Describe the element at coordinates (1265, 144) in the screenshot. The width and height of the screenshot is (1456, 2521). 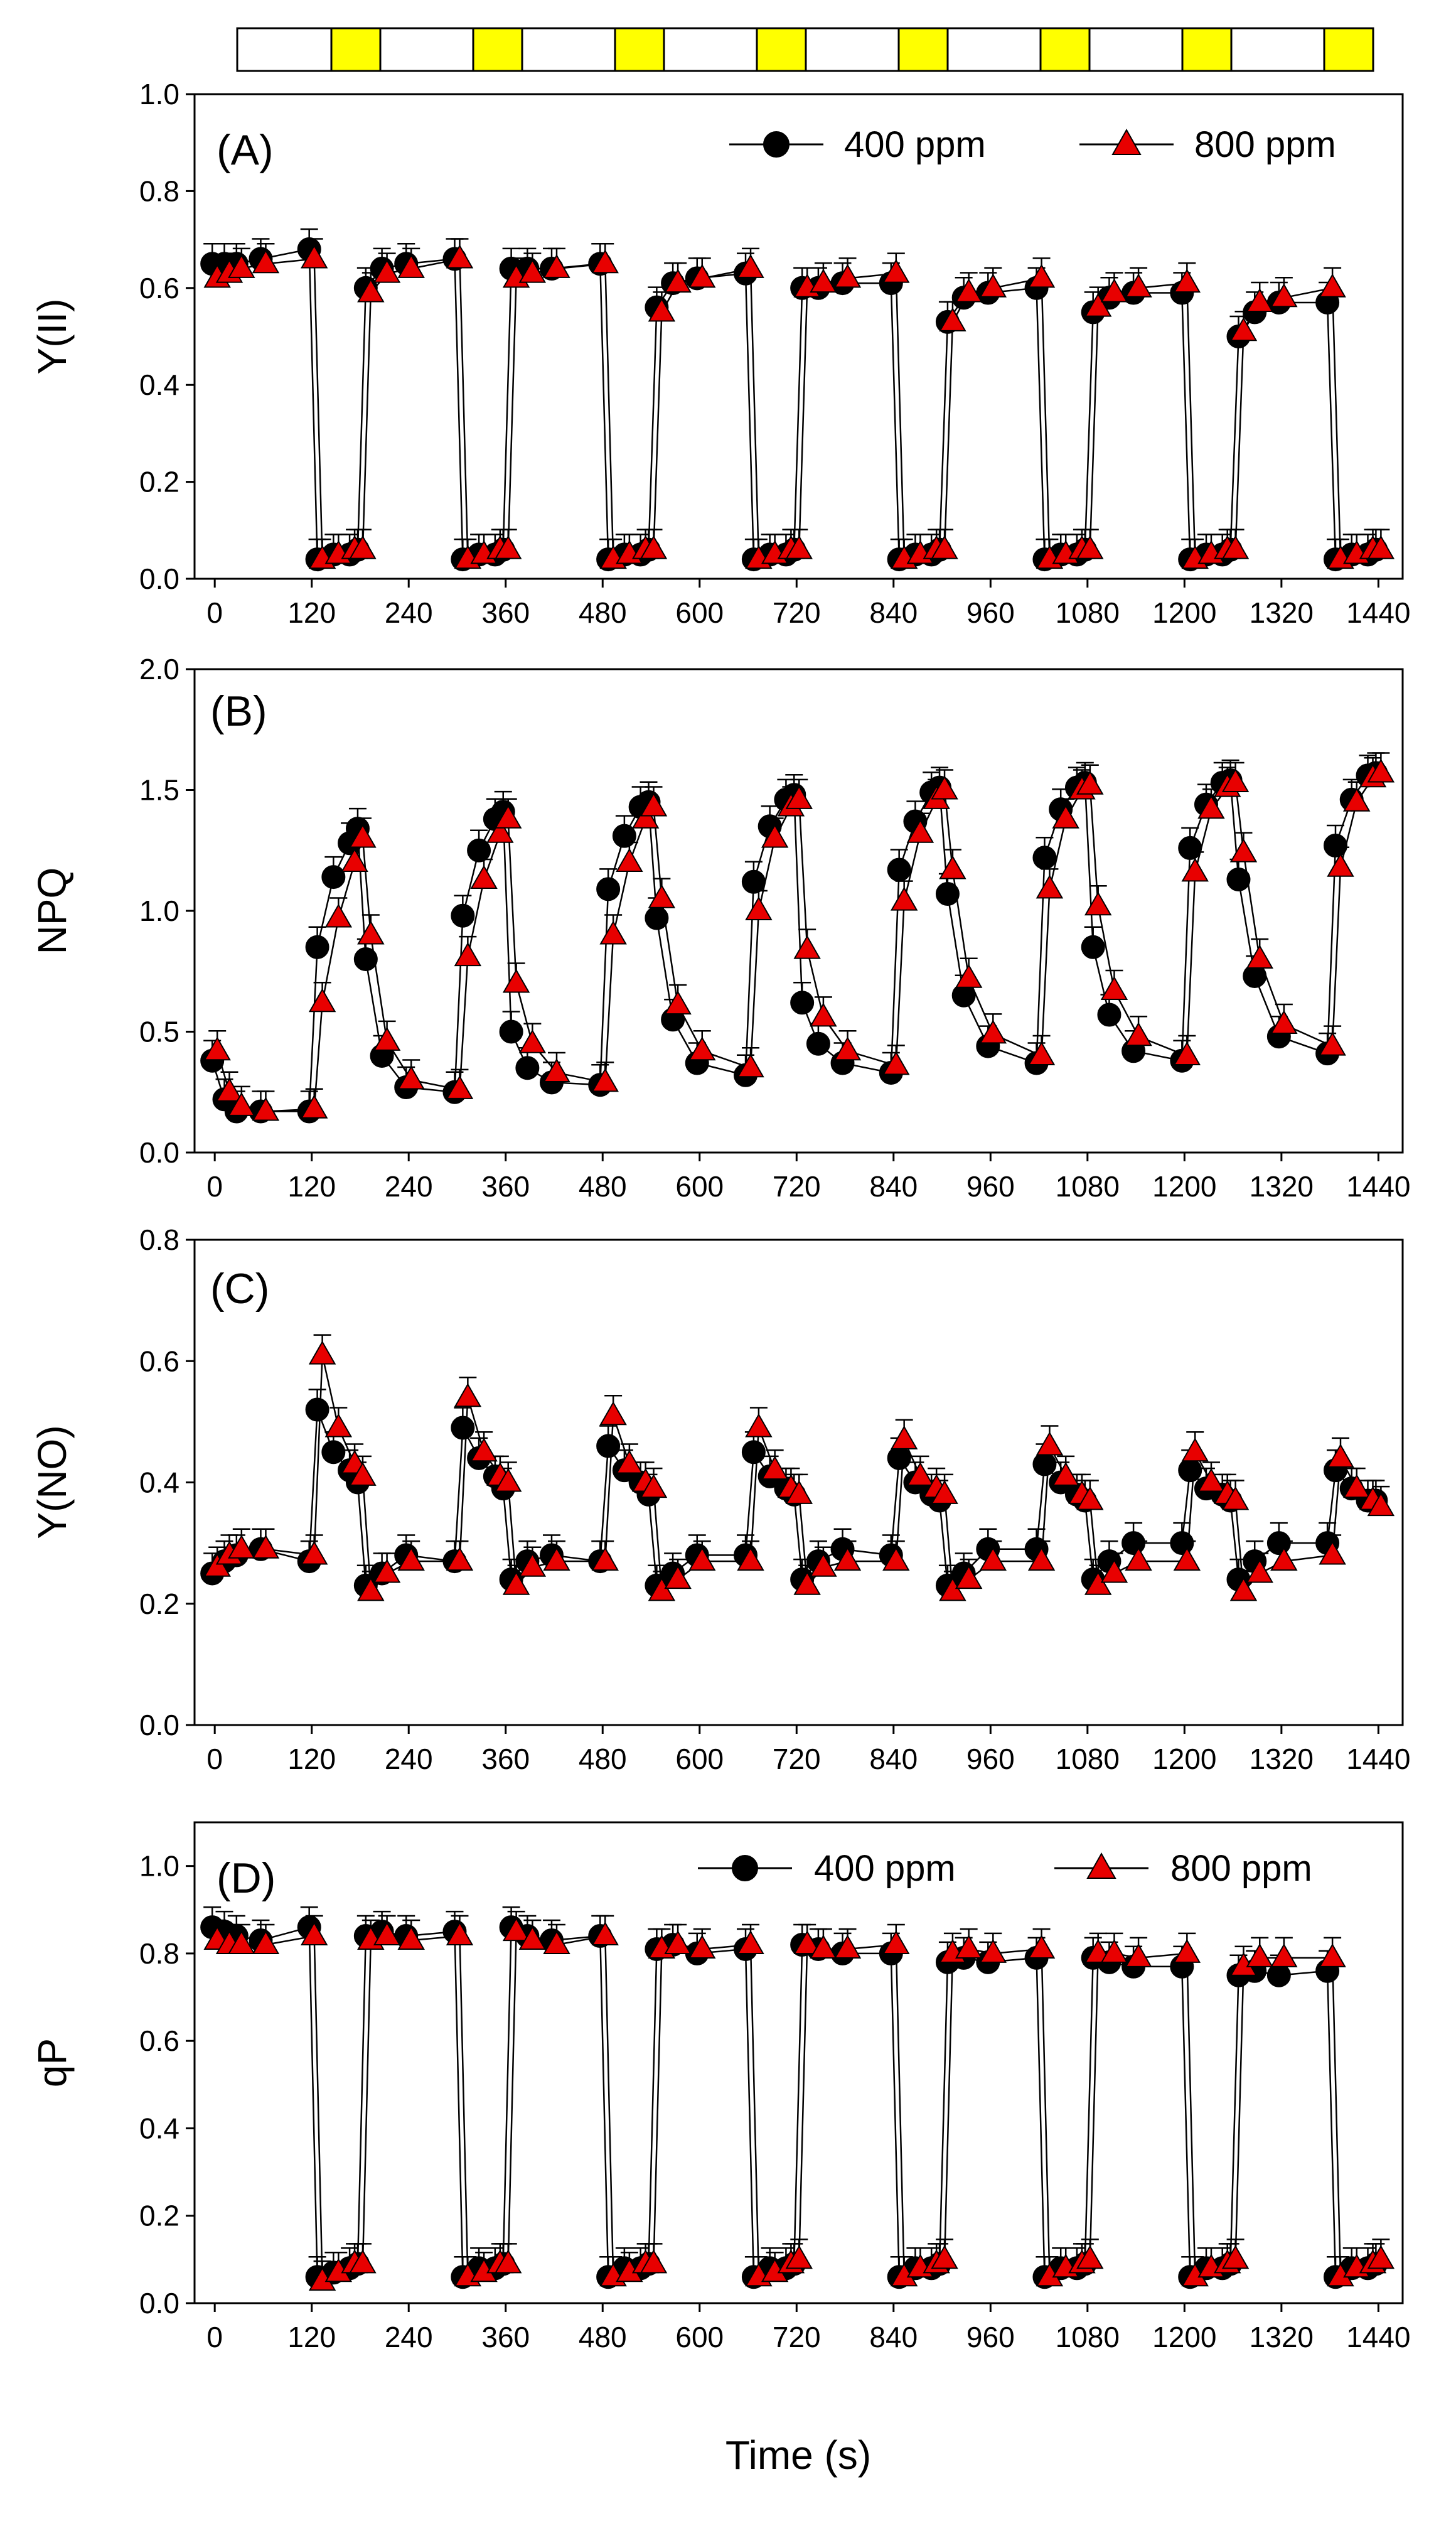
I see `legend-a-label-800: 800 ppm` at that location.